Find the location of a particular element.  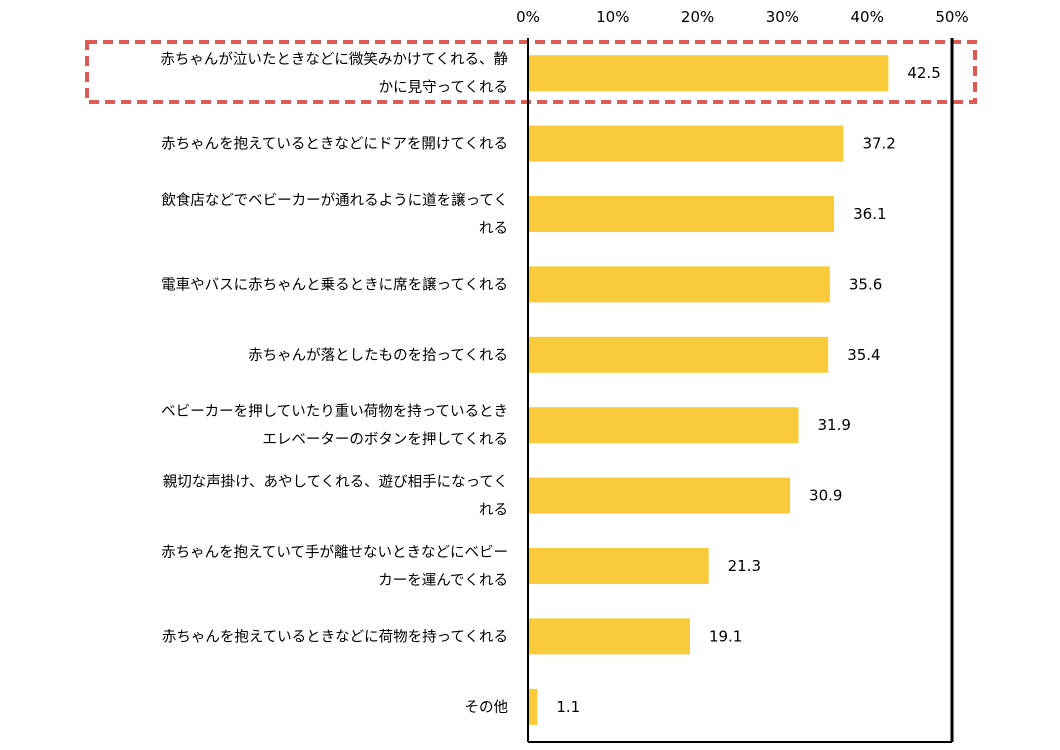

x-tick-label: 40% is located at coordinates (867, 17).